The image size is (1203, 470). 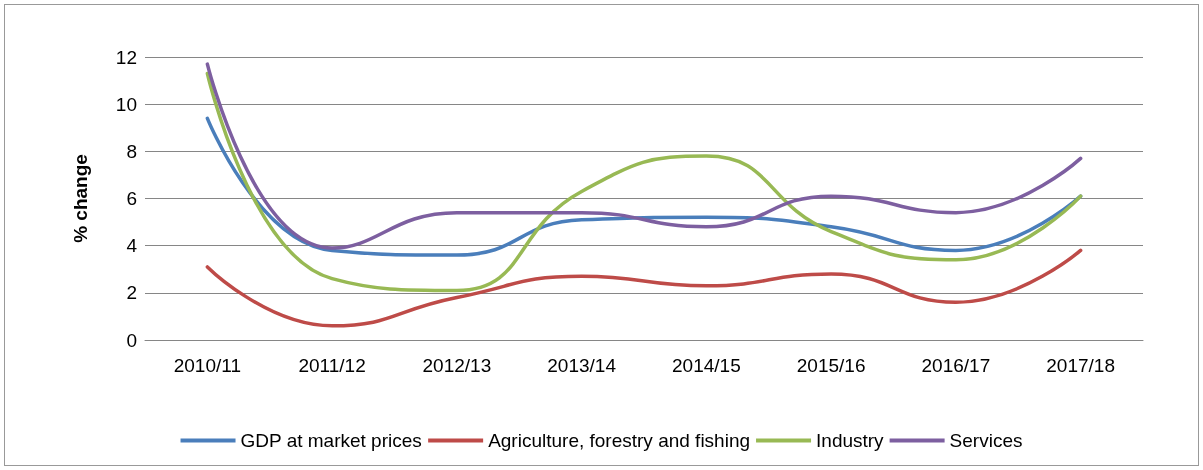 What do you see at coordinates (126, 104) in the screenshot?
I see `y-tick-label: 10` at bounding box center [126, 104].